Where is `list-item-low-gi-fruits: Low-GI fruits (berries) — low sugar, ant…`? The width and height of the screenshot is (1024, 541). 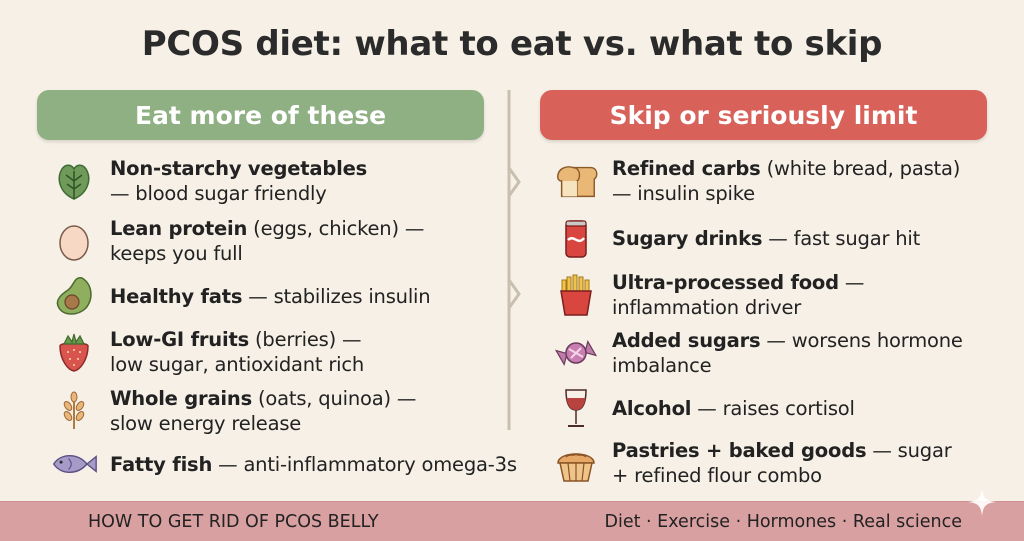 list-item-low-gi-fruits: Low-GI fruits (berries) — low sugar, ant… is located at coordinates (270, 352).